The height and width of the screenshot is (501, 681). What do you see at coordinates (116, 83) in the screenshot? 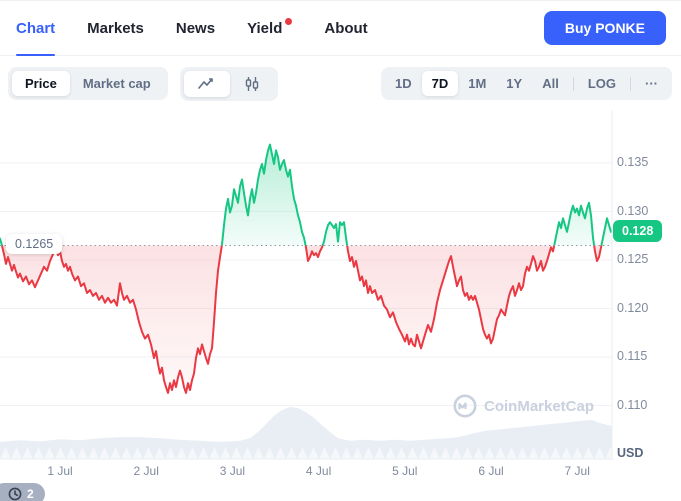
I see `metric-option-market-cap: Market cap` at bounding box center [116, 83].